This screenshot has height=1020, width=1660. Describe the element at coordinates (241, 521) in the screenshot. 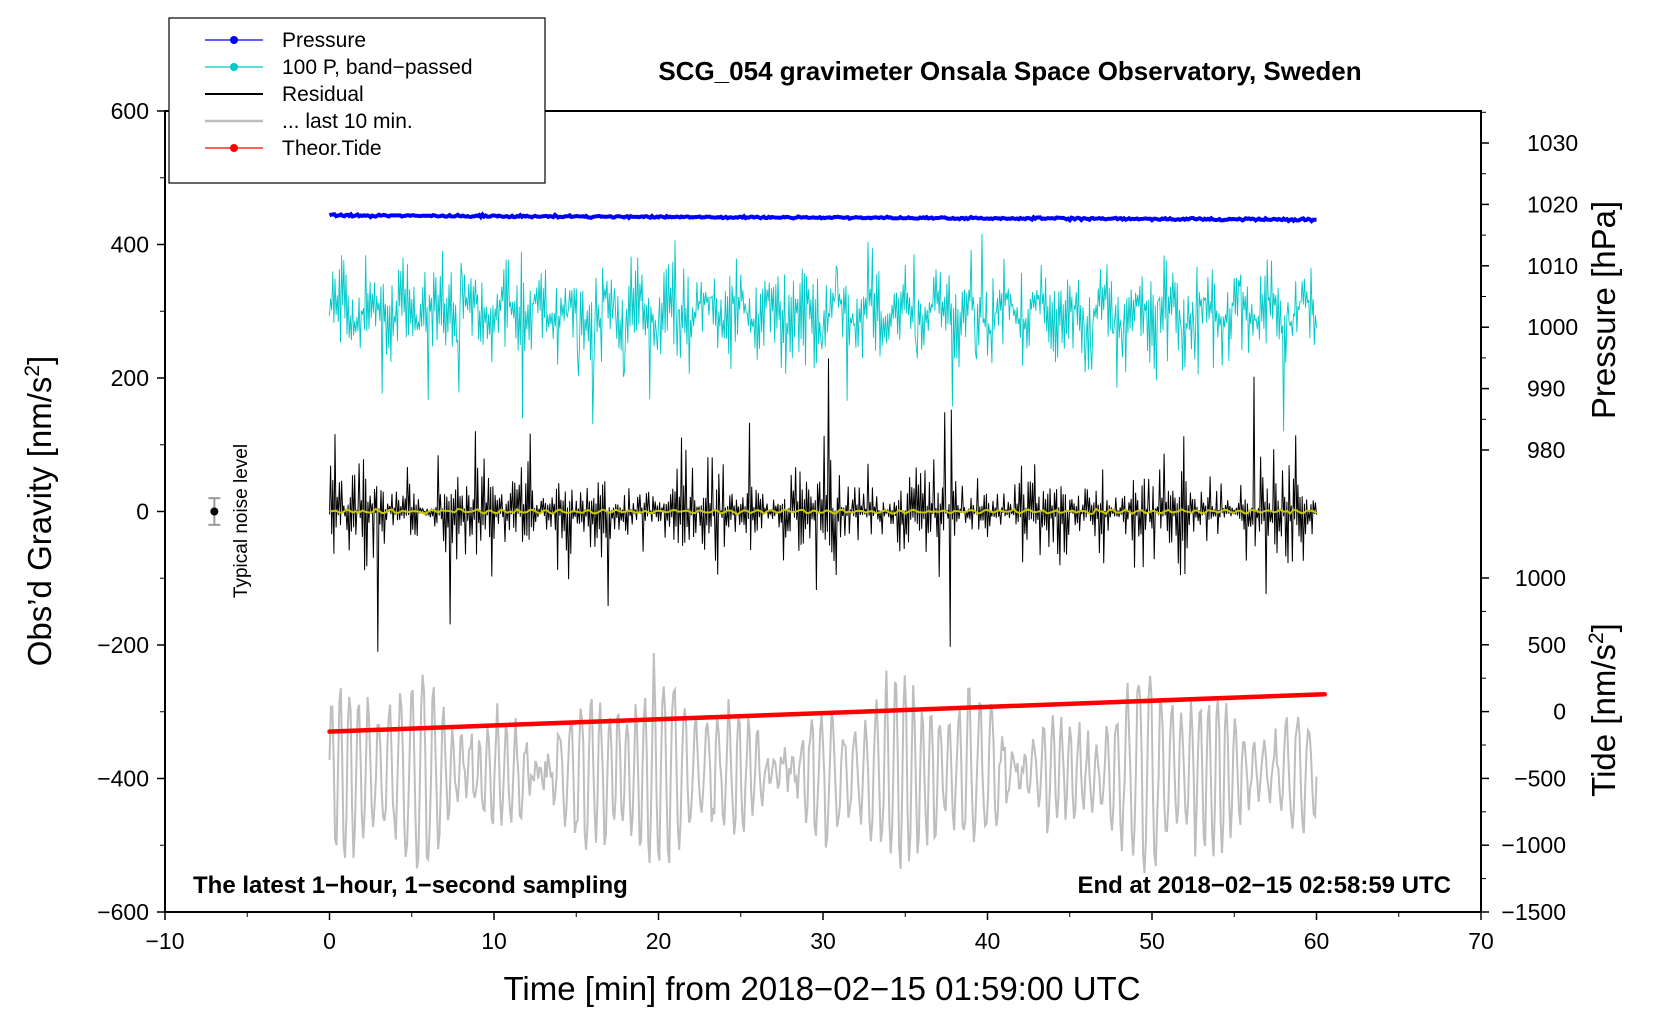

I see `noise-level-label: Typical noise level` at that location.